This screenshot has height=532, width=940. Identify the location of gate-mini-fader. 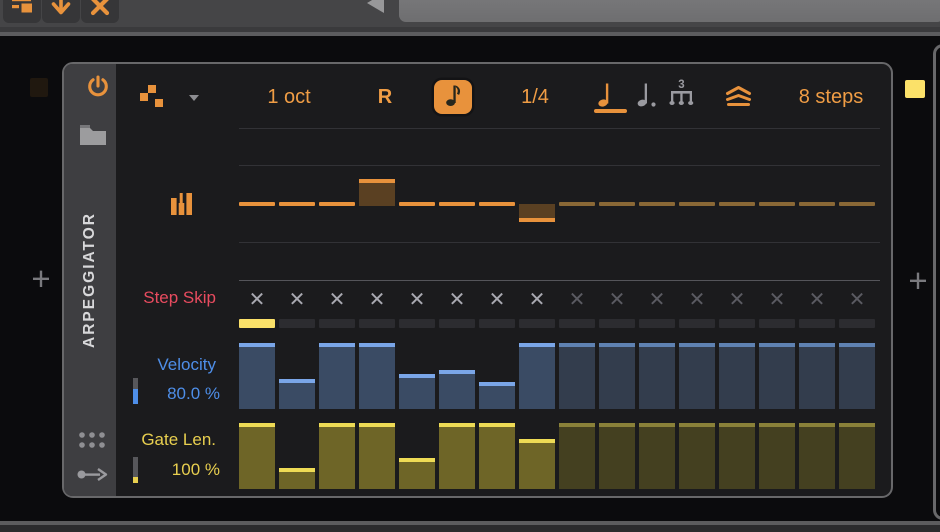
(135, 470).